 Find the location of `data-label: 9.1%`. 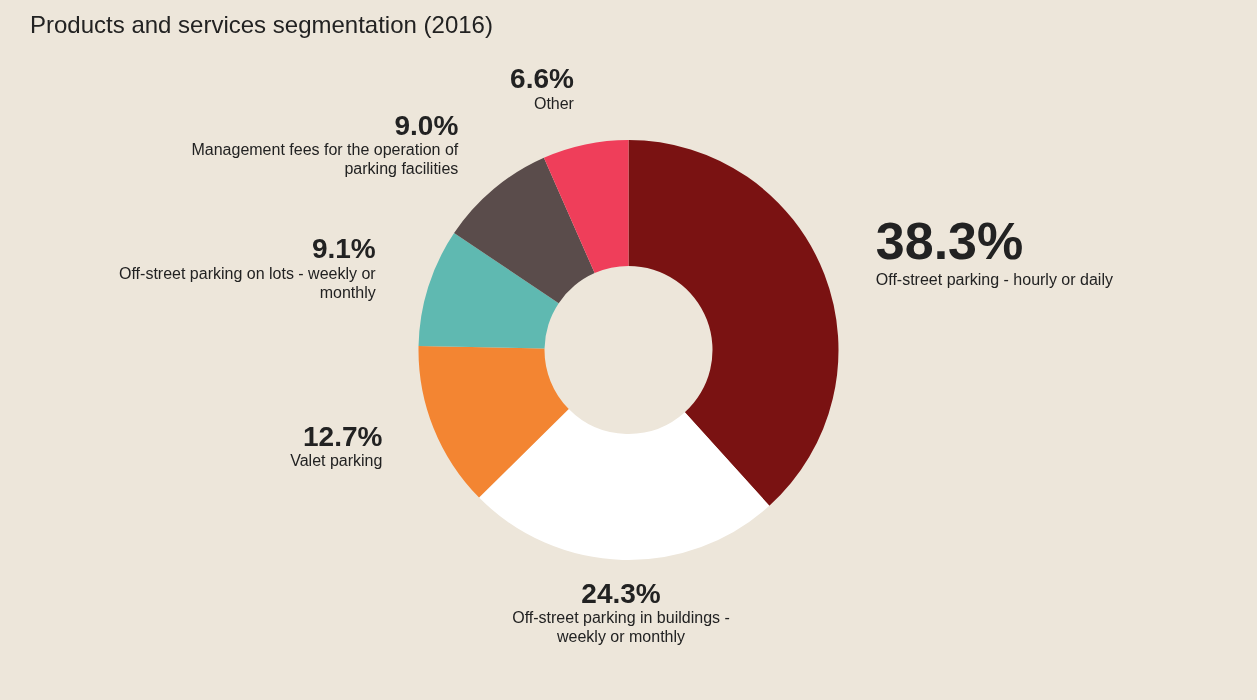

data-label: 9.1% is located at coordinates (343, 249).